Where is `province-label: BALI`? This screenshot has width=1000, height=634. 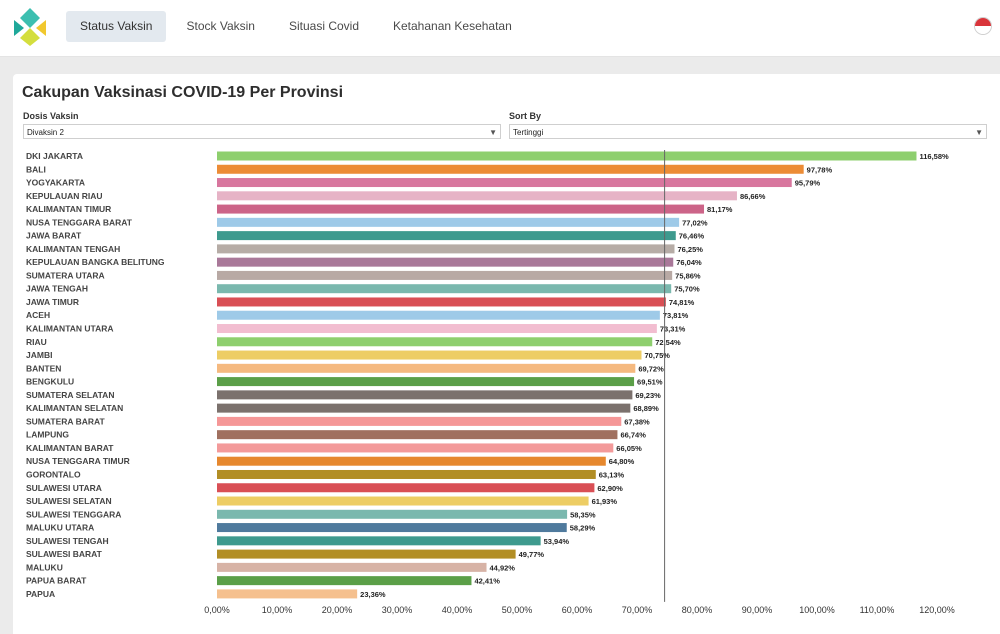 province-label: BALI is located at coordinates (36, 169).